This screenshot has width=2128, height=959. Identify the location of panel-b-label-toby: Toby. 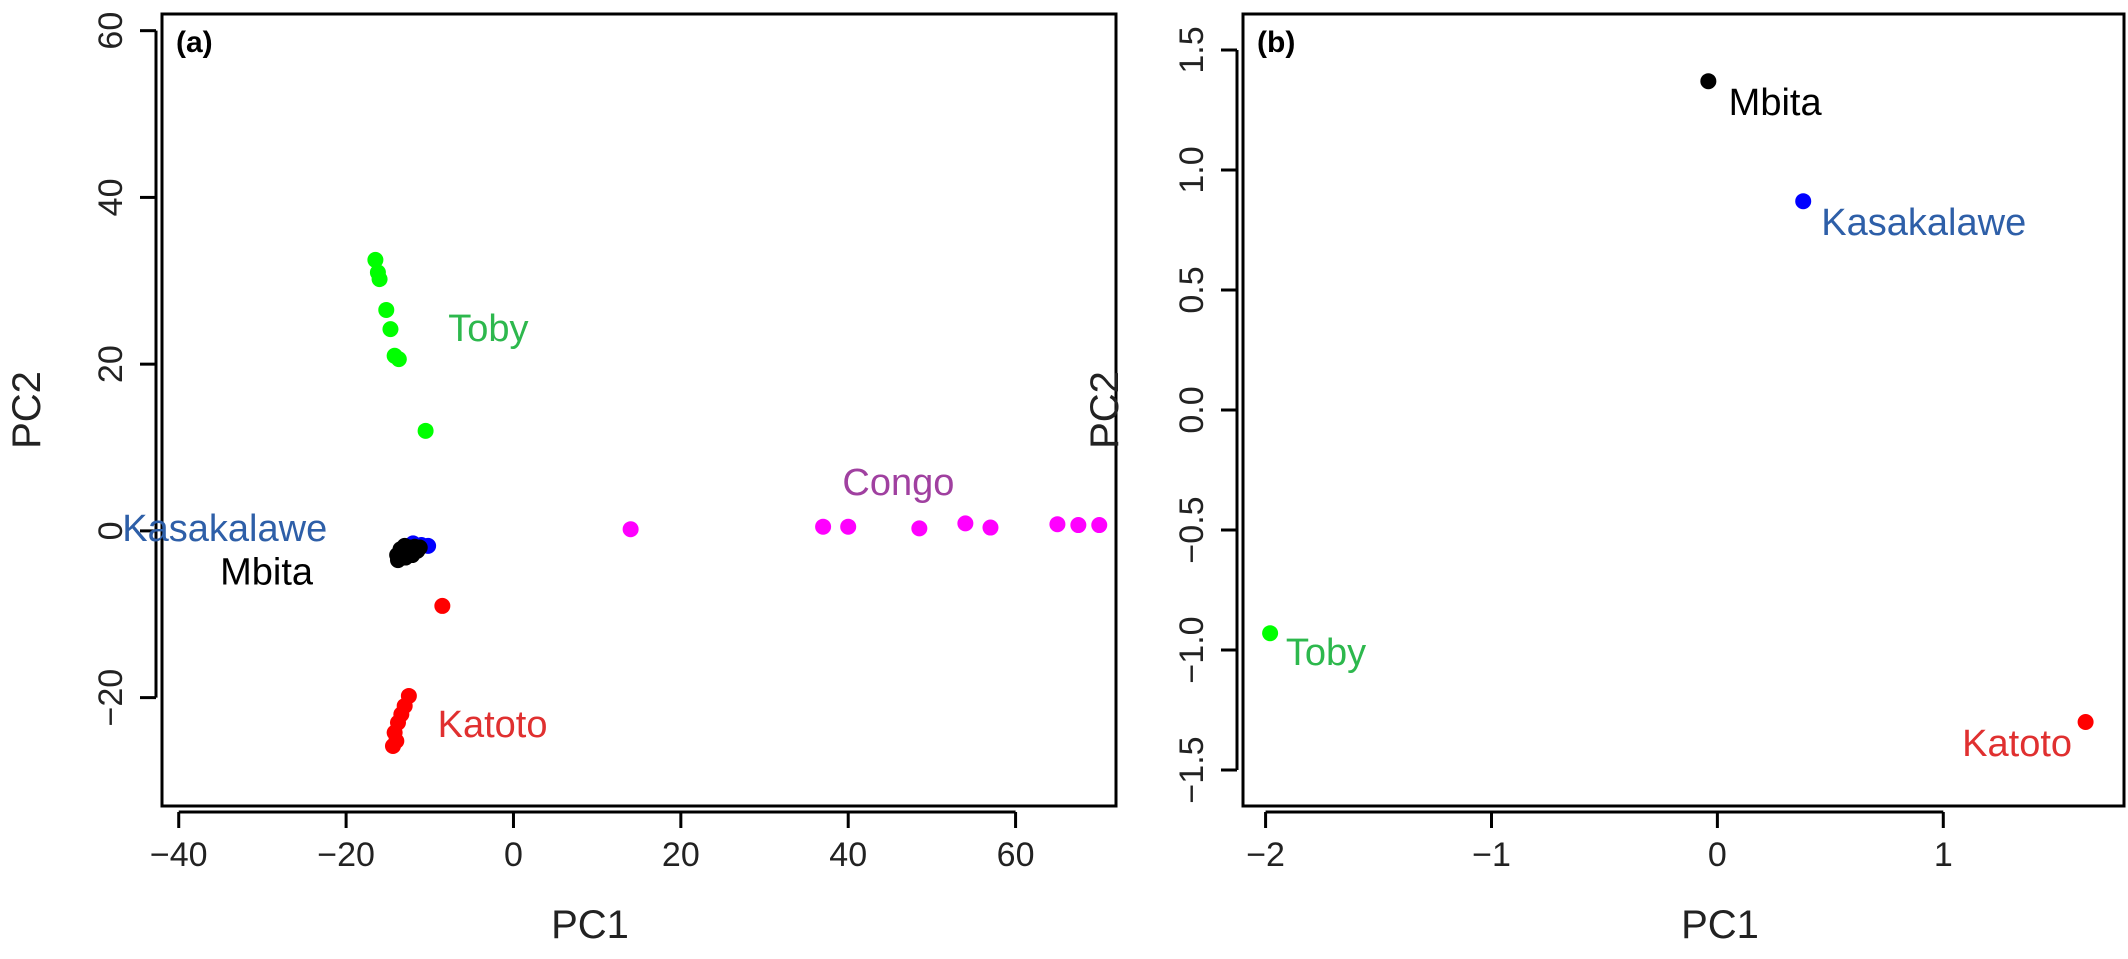
(1326, 653).